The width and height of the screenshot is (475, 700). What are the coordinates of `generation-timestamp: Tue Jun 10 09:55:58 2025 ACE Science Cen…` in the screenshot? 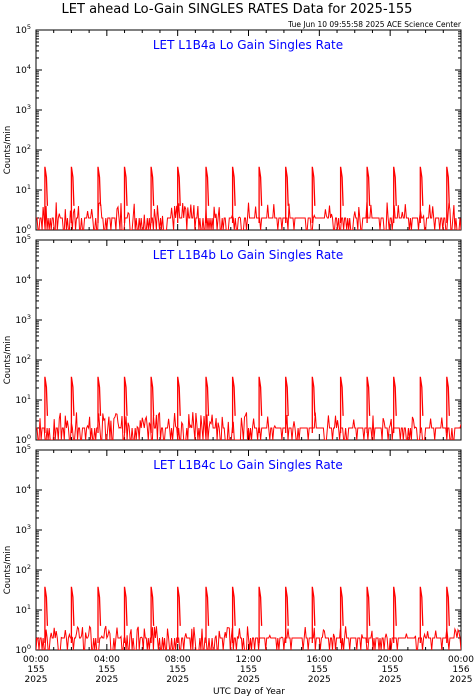 It's located at (374, 24).